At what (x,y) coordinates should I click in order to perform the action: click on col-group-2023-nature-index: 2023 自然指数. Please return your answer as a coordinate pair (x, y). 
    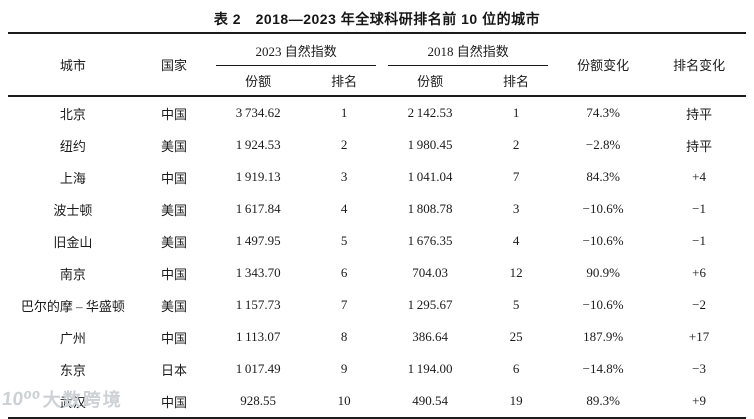
    Looking at the image, I should click on (296, 49).